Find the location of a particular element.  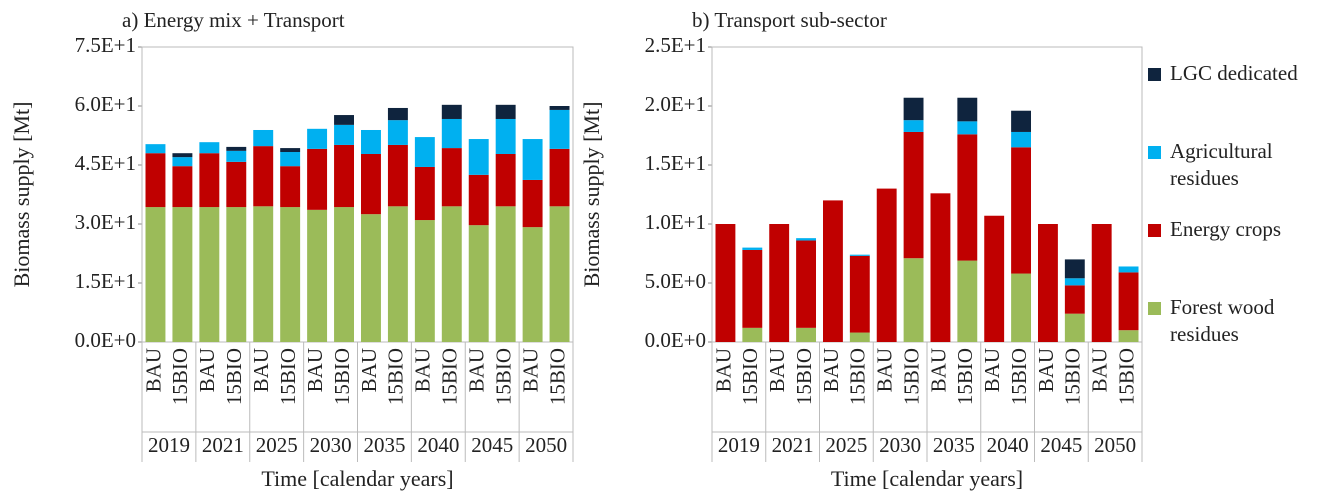

y-tick-label: 3.0E+1 is located at coordinates (105, 222).